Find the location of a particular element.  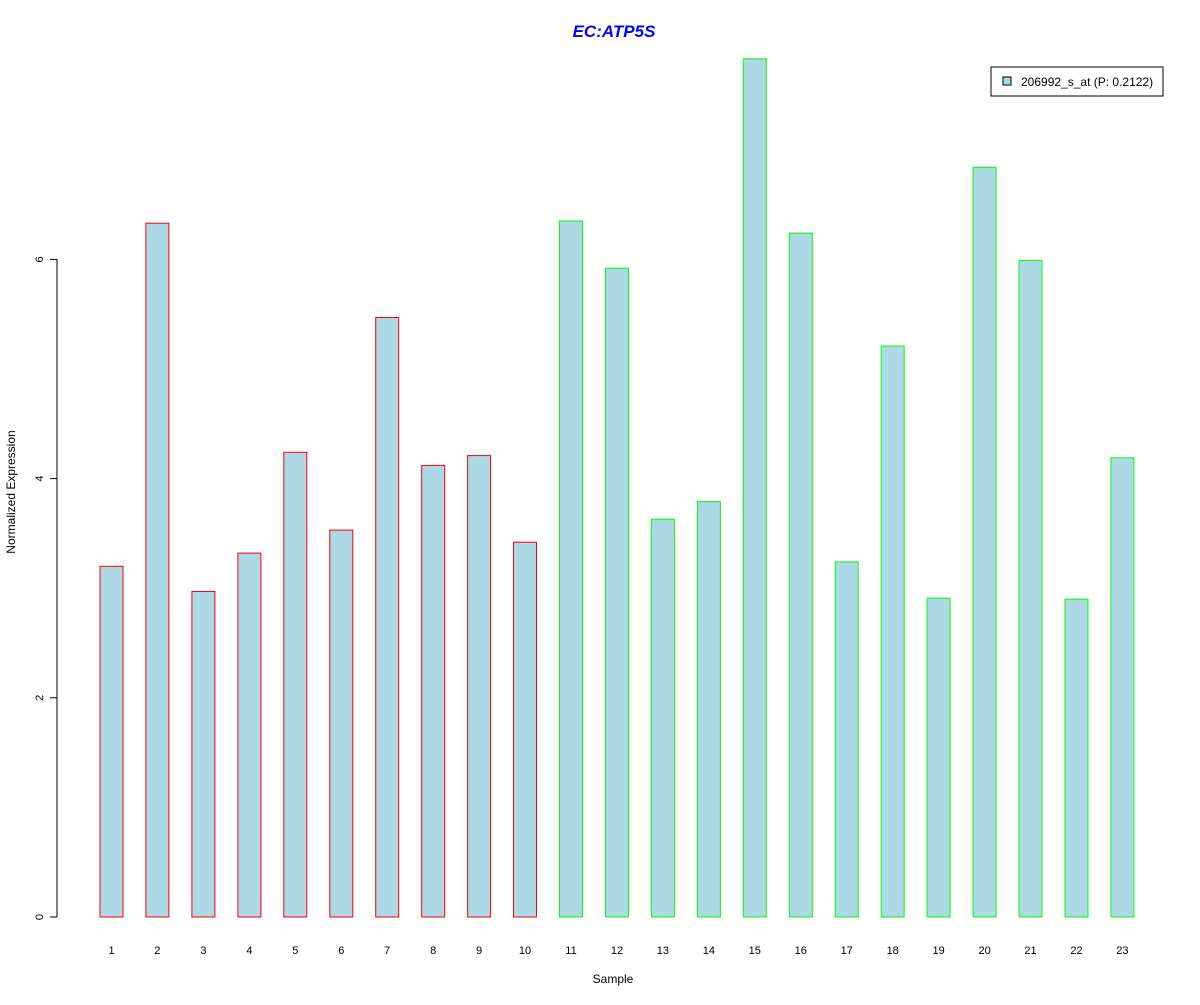

x-tick-label: 8 is located at coordinates (433, 951).